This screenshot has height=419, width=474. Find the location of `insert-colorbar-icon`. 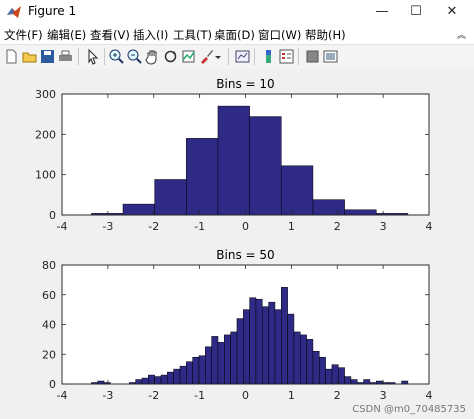

insert-colorbar-icon is located at coordinates (268, 56).